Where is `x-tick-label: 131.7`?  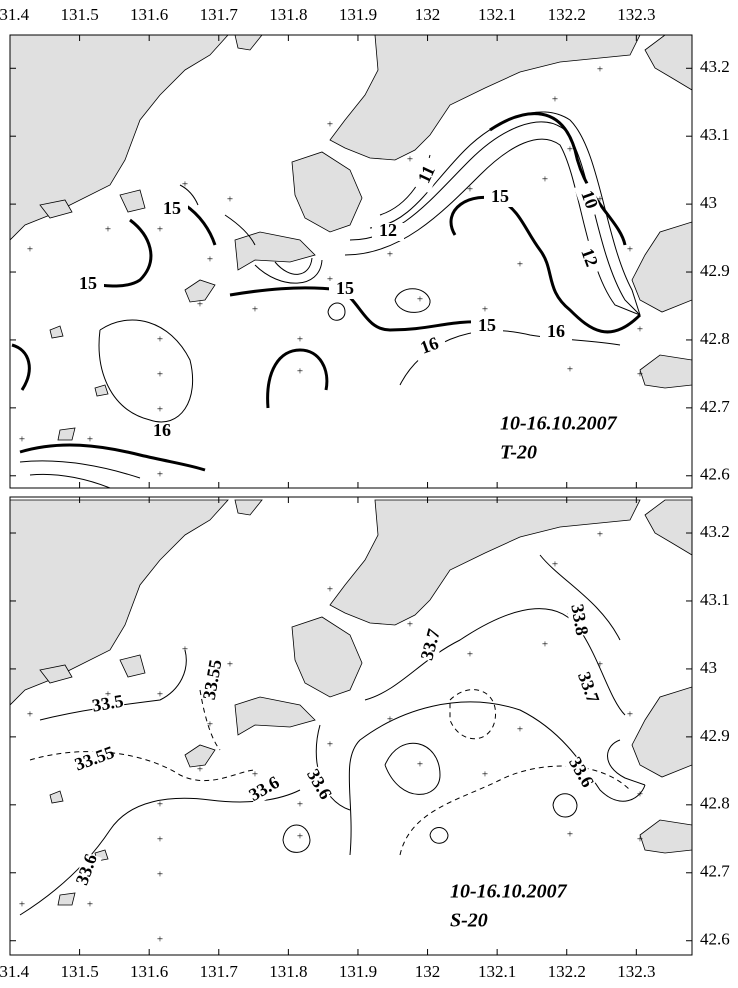
x-tick-label: 131.7 is located at coordinates (219, 14).